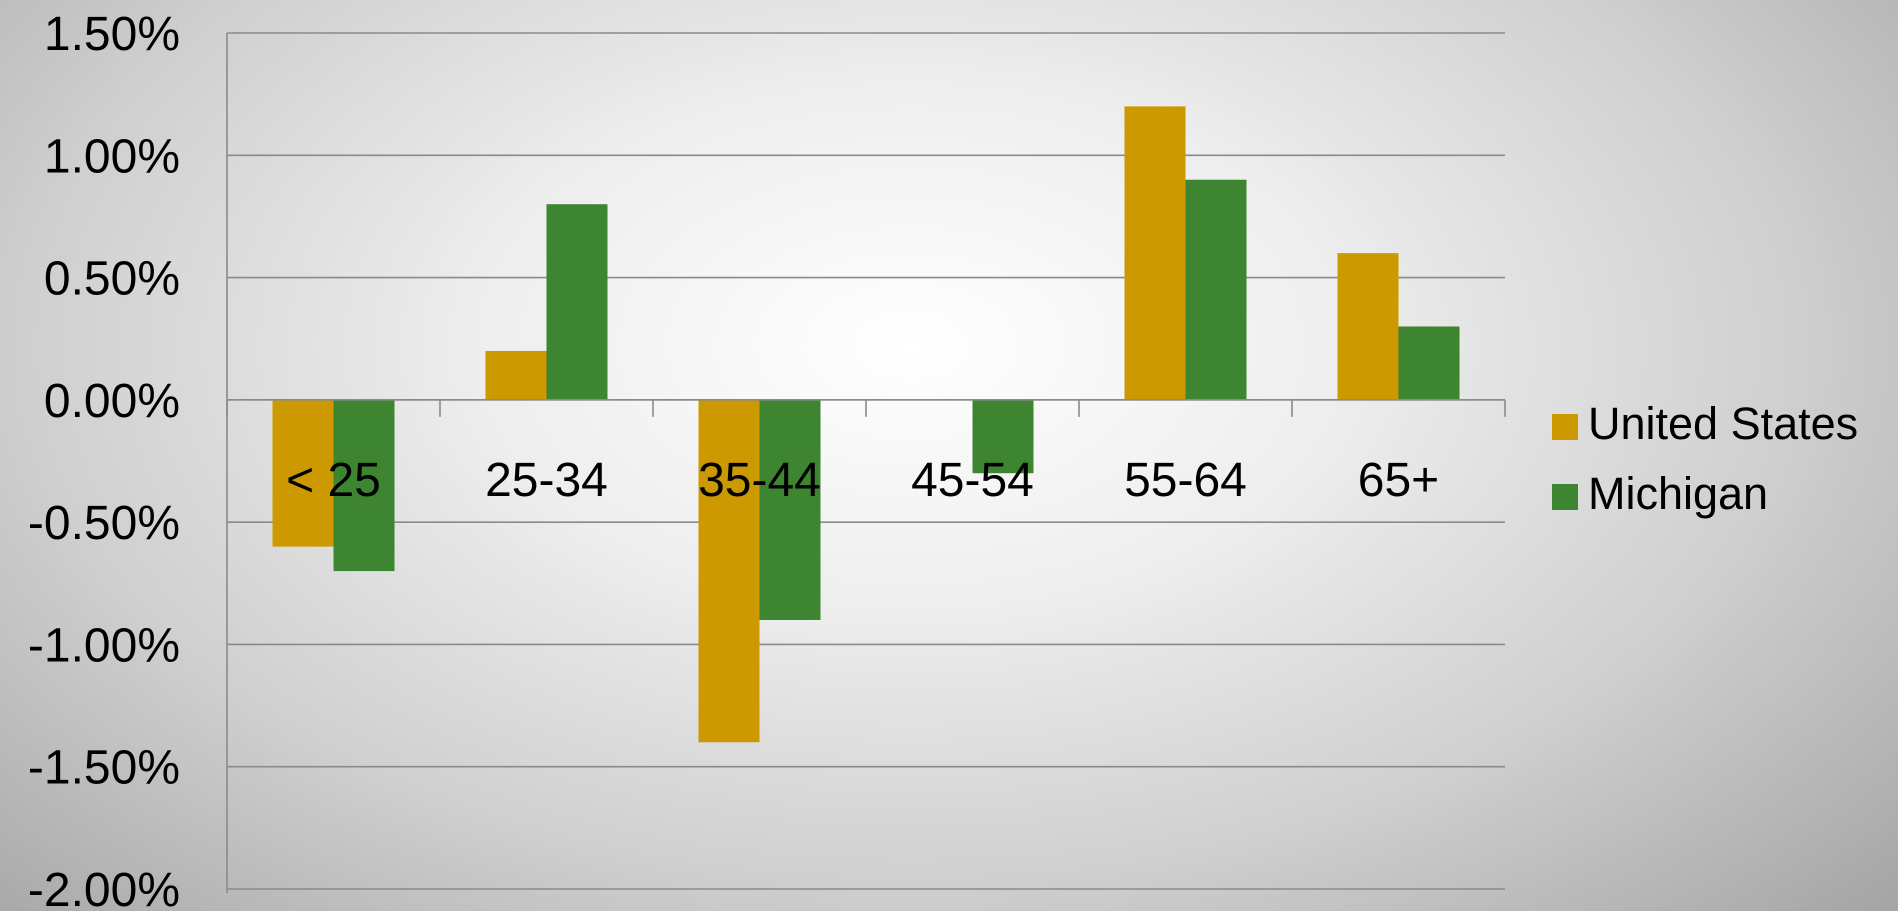 The height and width of the screenshot is (911, 1898). Describe the element at coordinates (972, 480) in the screenshot. I see `x-tick-label: 45-54` at that location.